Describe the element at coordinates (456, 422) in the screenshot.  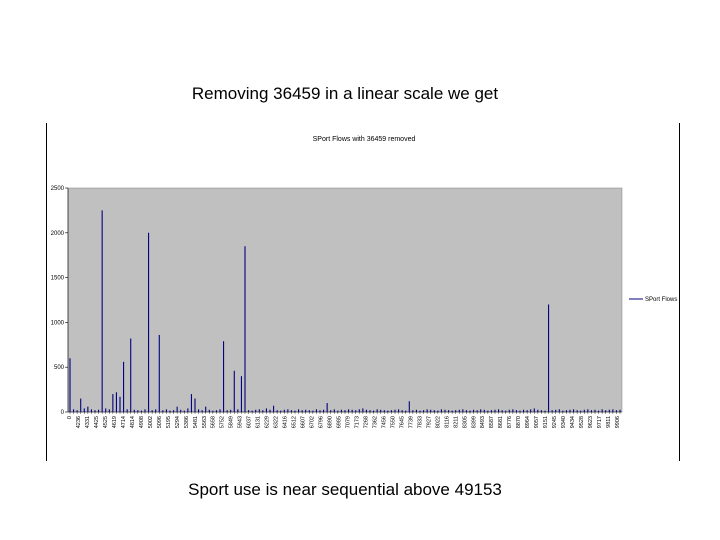
I see `x-tick-label: 8211` at that location.